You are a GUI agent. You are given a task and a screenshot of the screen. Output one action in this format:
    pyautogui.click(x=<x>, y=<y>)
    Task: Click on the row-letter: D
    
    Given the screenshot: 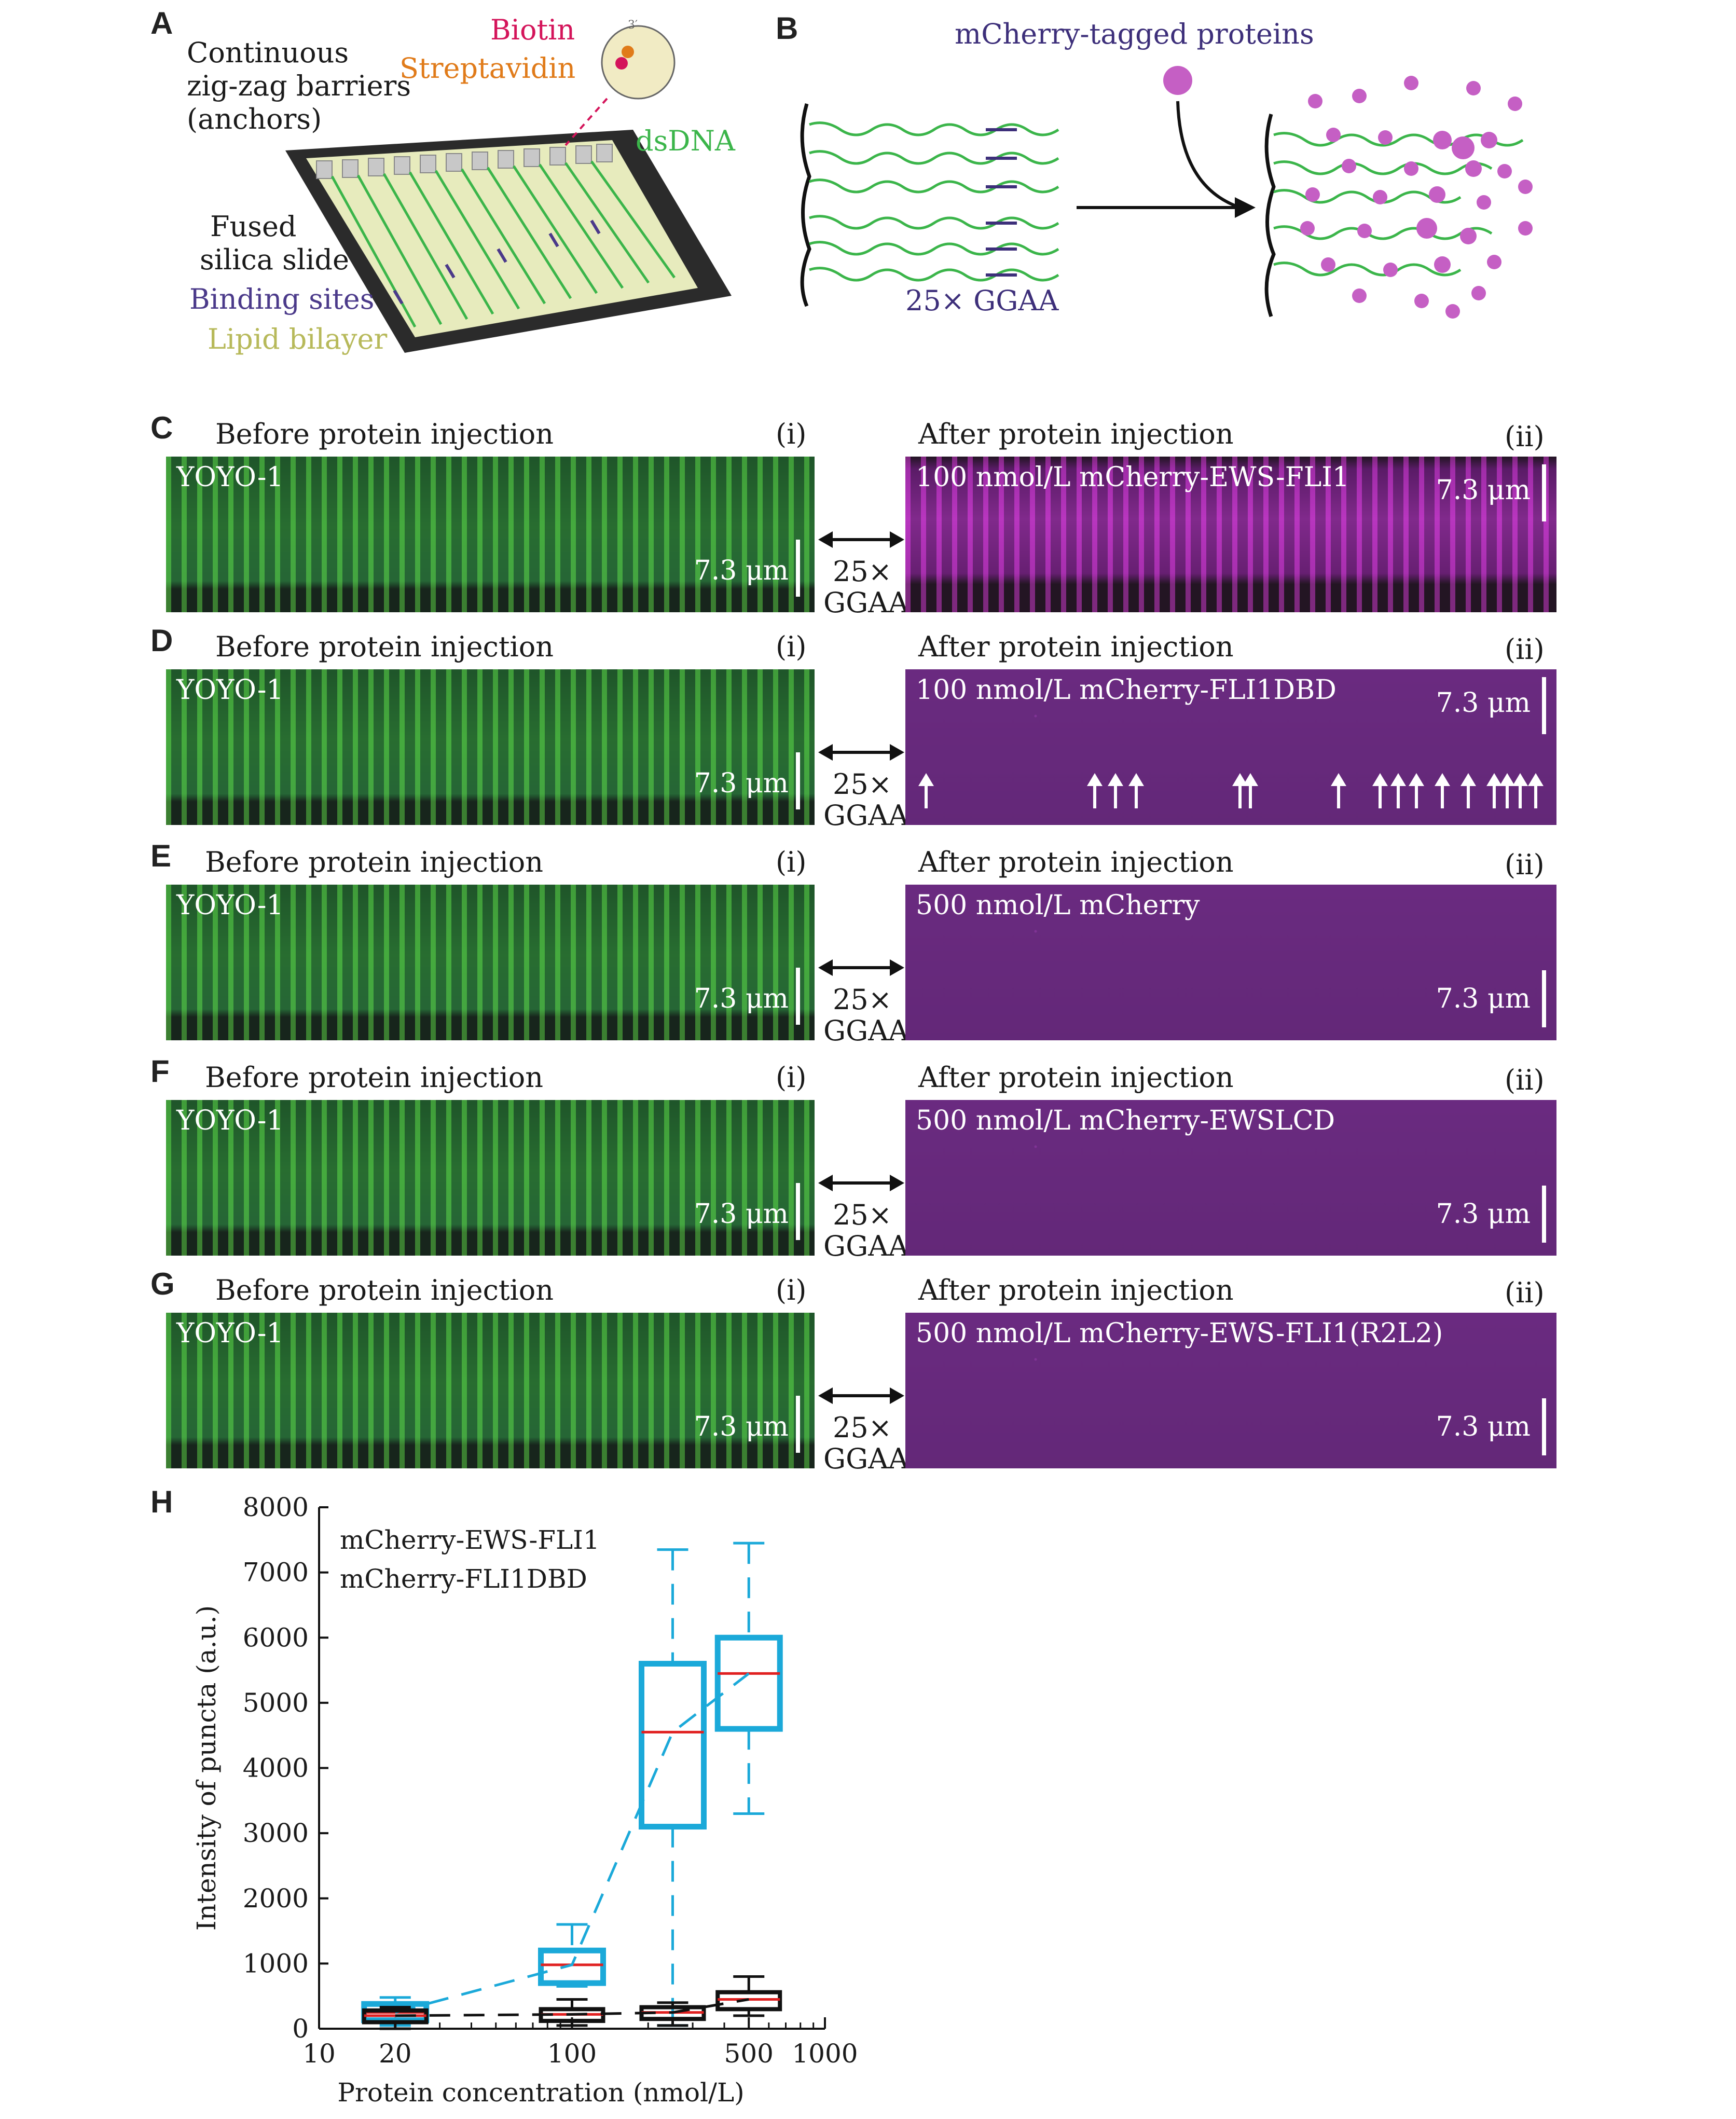 What is the action you would take?
    pyautogui.click(x=162, y=640)
    